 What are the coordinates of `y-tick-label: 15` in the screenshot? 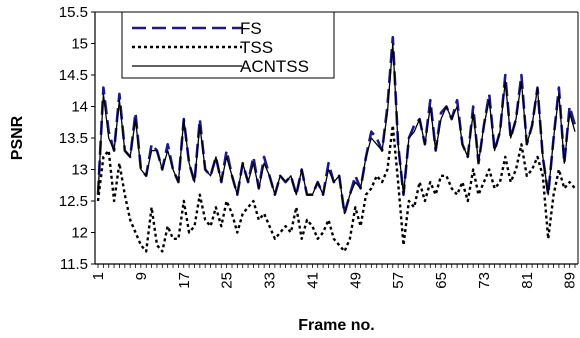 It's located at (79, 44).